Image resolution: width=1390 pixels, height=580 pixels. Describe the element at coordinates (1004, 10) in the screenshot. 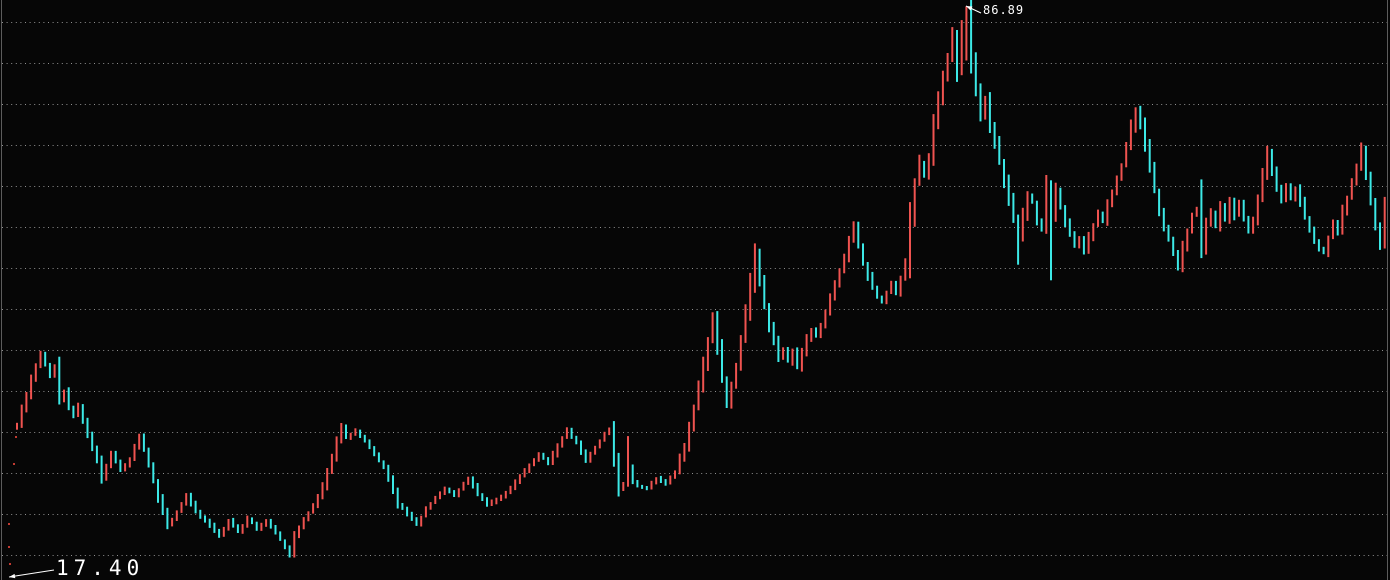

I see `period-high-label: 86.89` at that location.